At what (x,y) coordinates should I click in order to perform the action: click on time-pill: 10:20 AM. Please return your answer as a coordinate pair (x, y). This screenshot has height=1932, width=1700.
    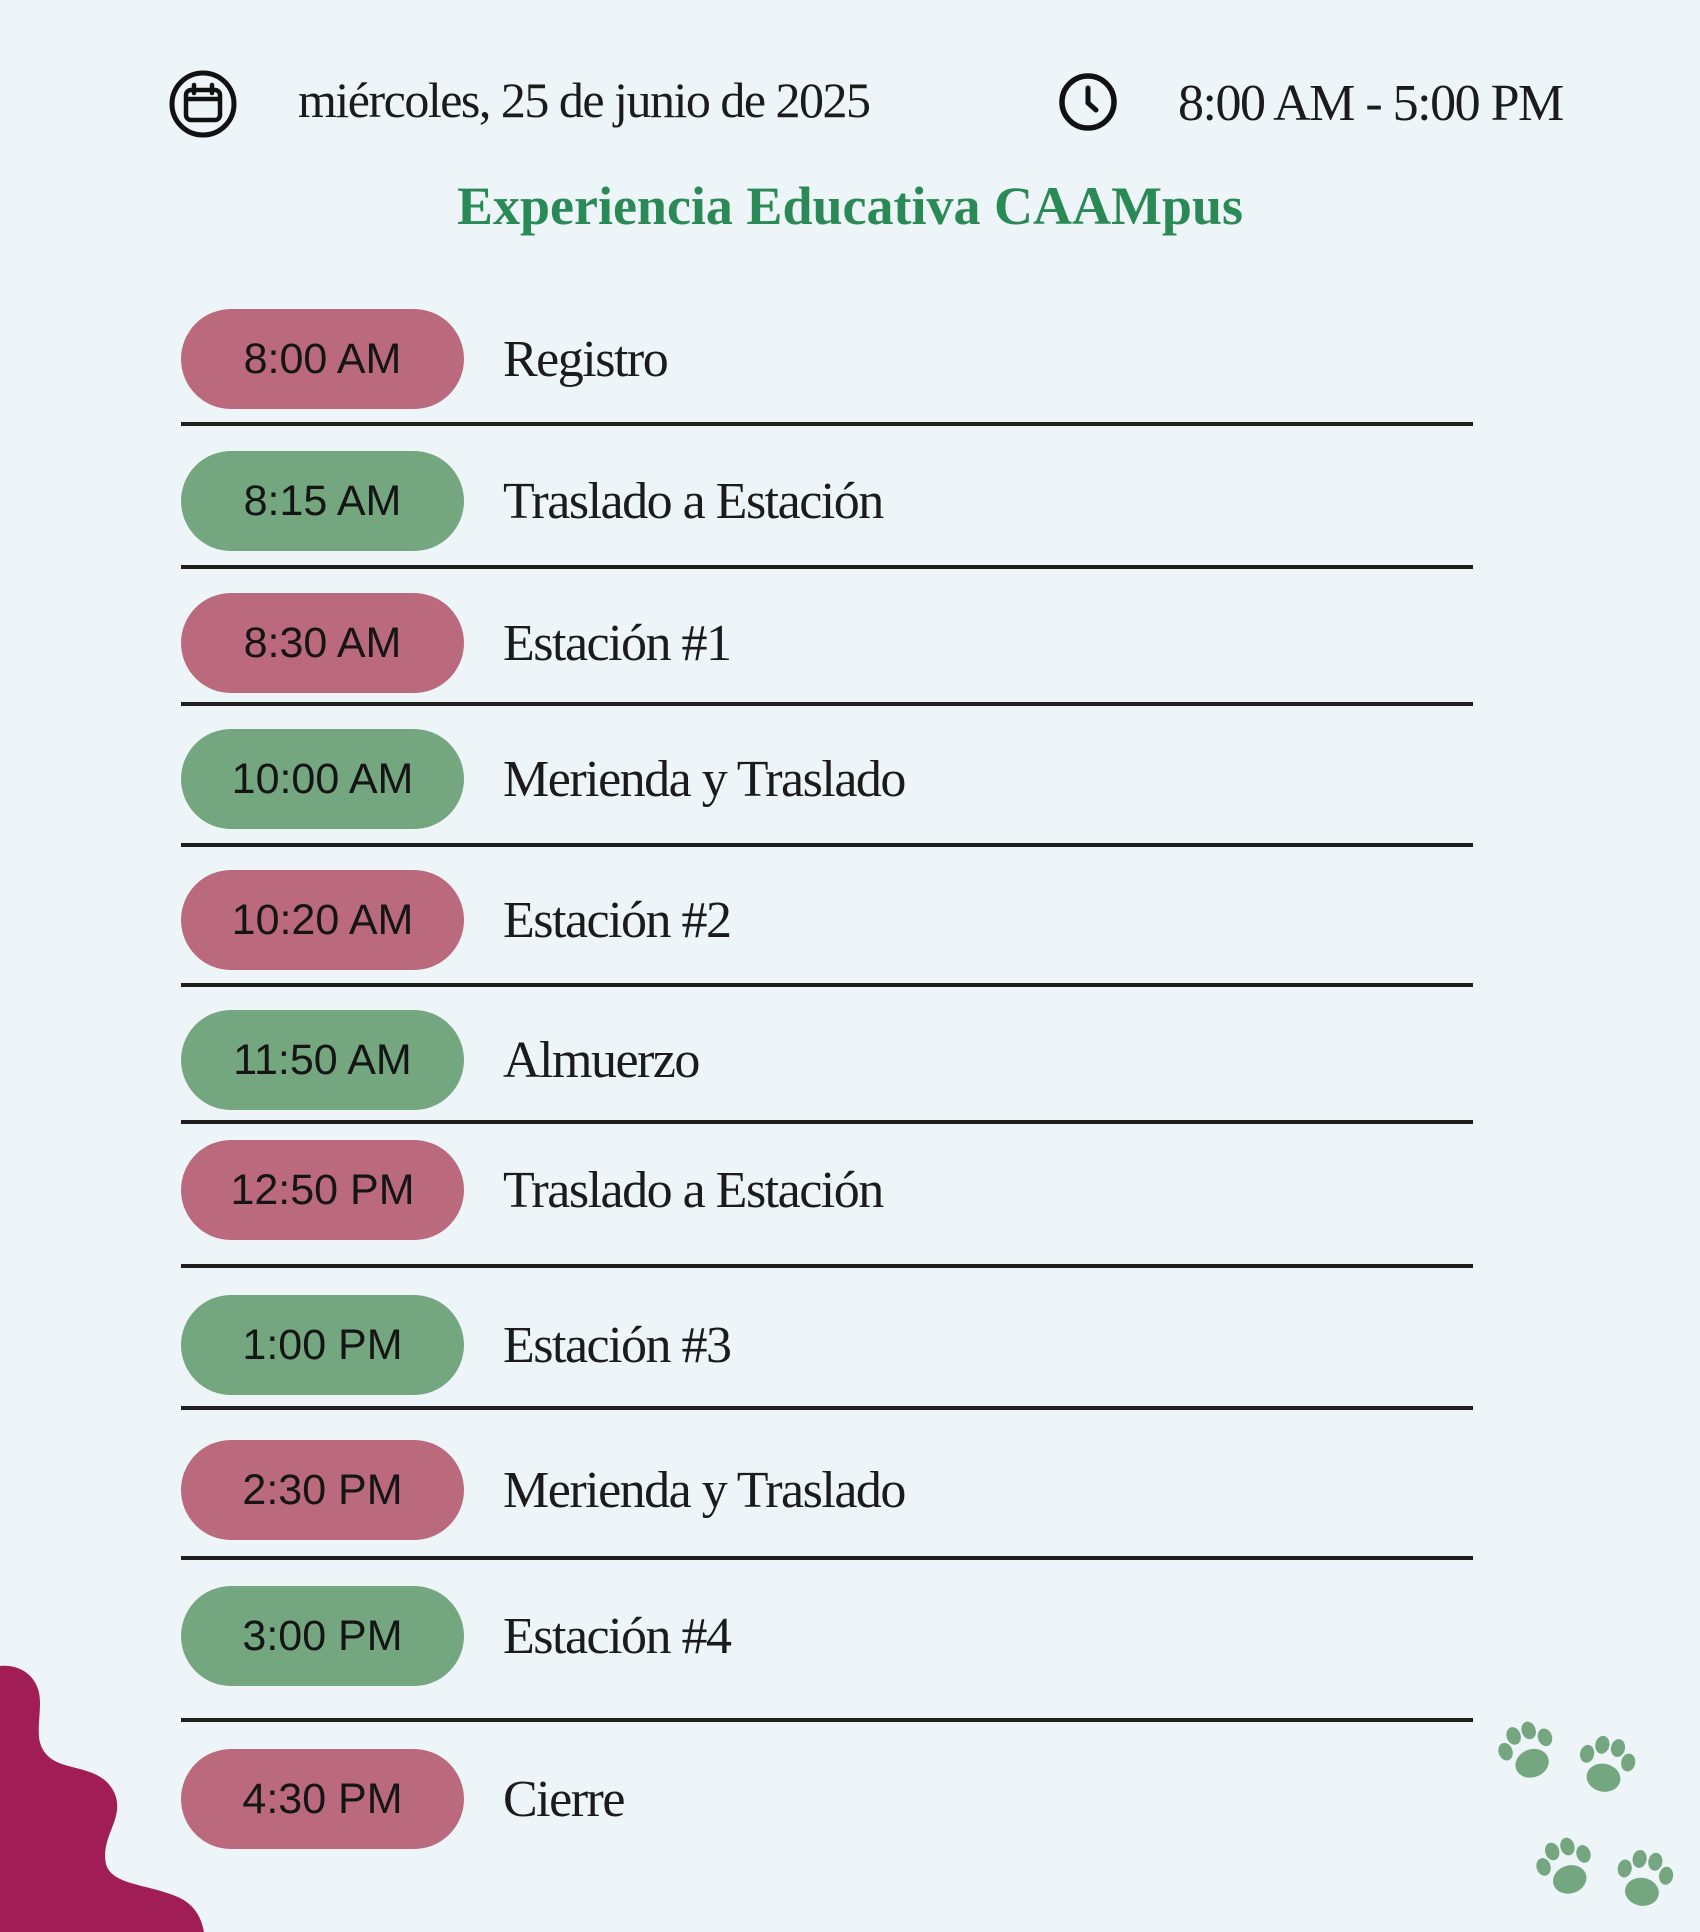
    Looking at the image, I should click on (322, 920).